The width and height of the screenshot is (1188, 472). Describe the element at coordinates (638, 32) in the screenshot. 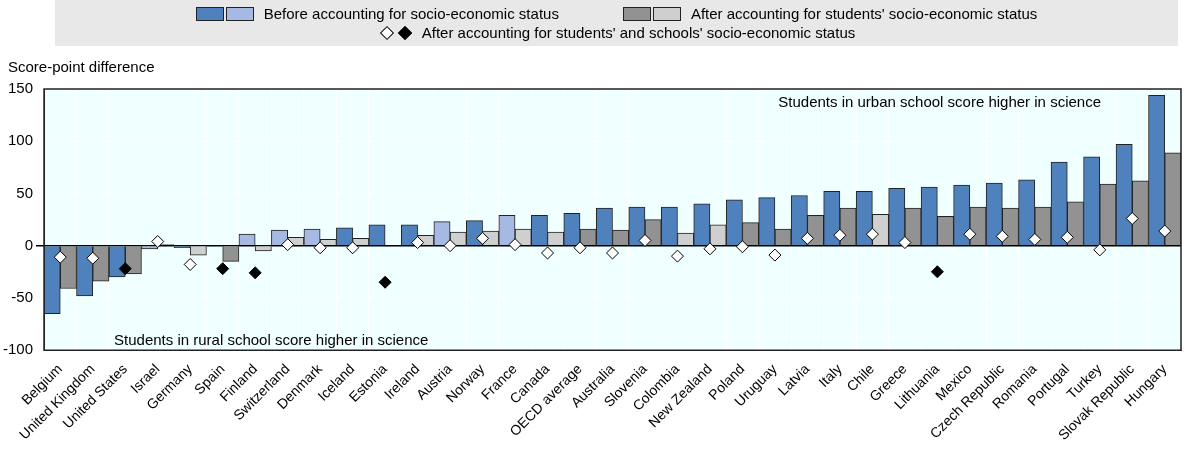

I see `legend-label: After accounting for students' and schools' socio-economic status` at that location.